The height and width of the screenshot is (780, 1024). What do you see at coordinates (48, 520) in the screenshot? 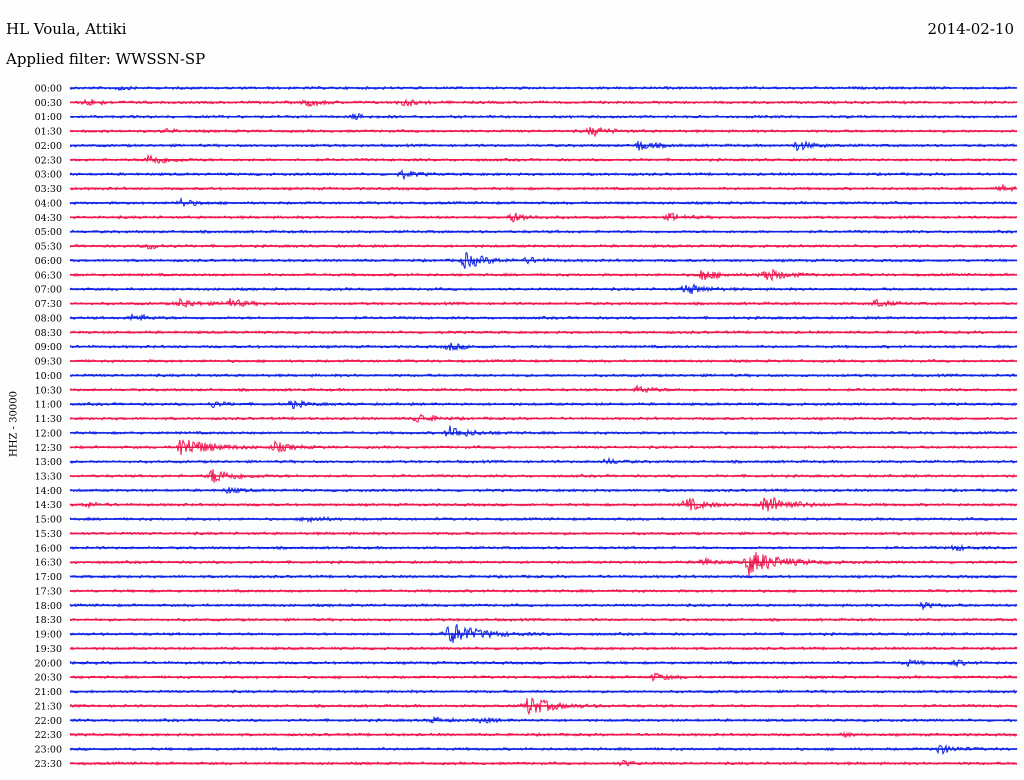
I see `time-tick-label: 15:00` at bounding box center [48, 520].